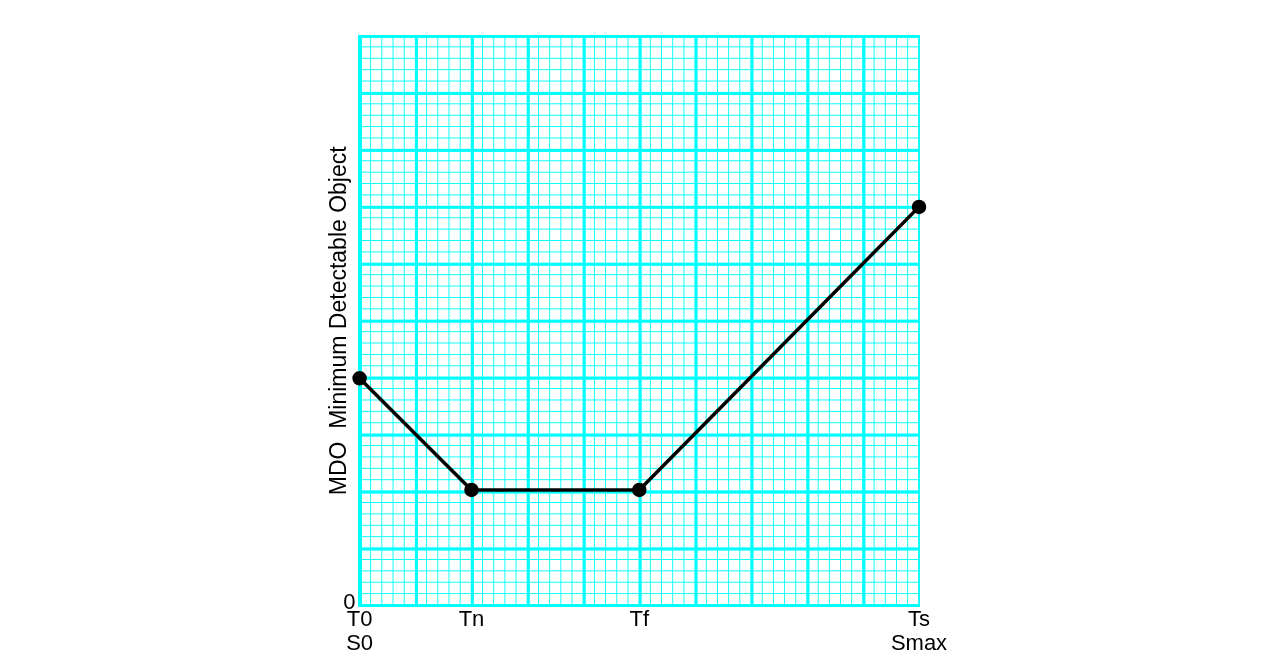  What do you see at coordinates (919, 630) in the screenshot?
I see `x-tick-label: Ts Smax` at bounding box center [919, 630].